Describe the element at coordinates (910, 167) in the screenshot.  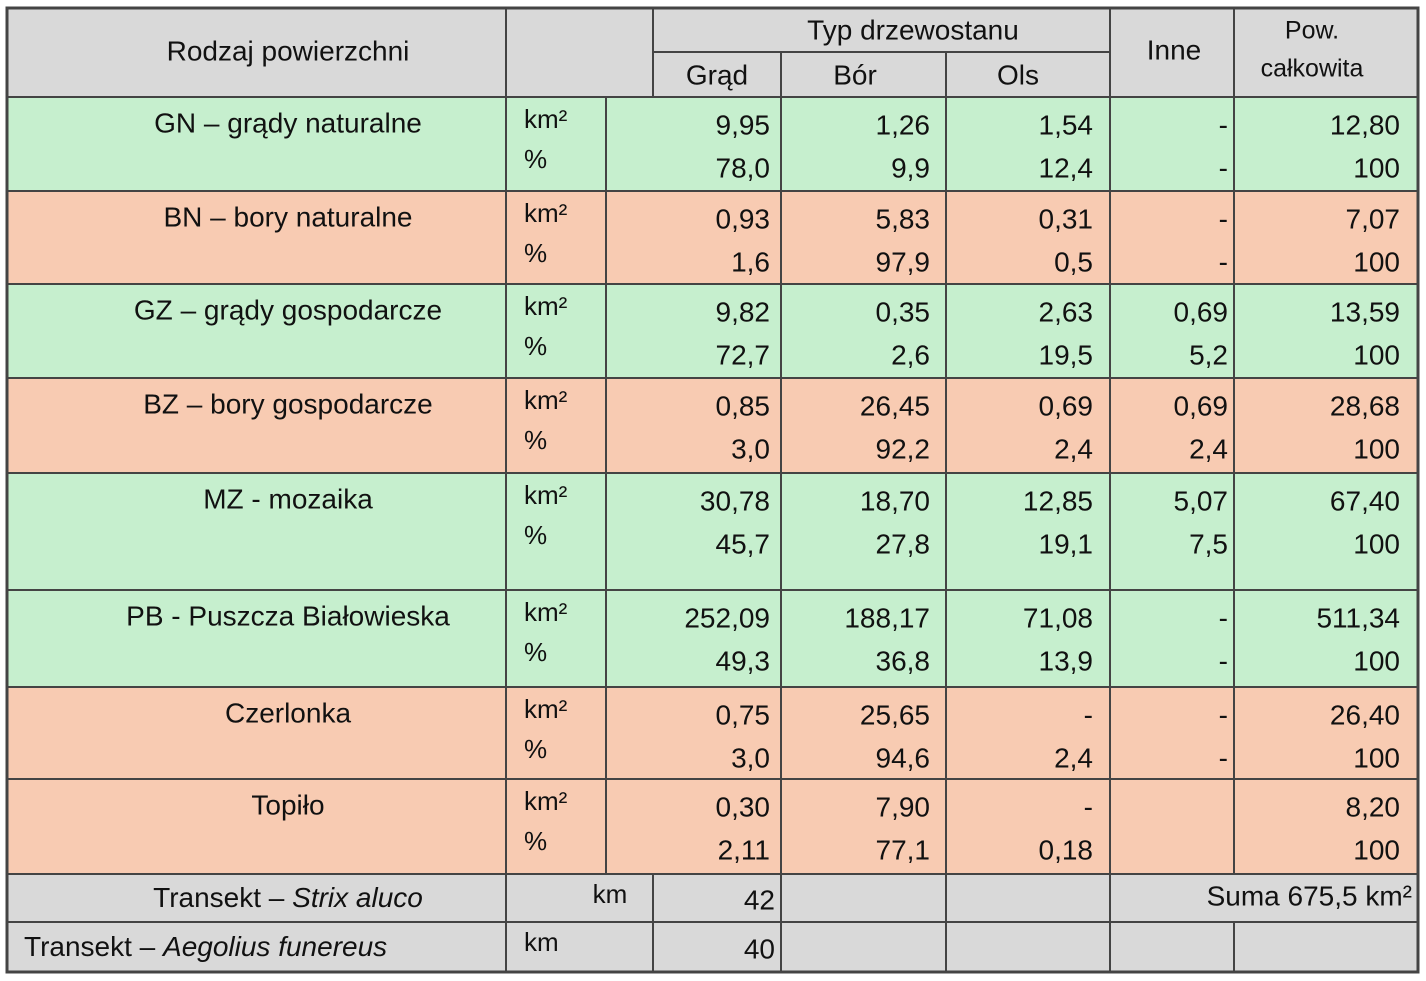
I see `cell-value: 9,9` at that location.